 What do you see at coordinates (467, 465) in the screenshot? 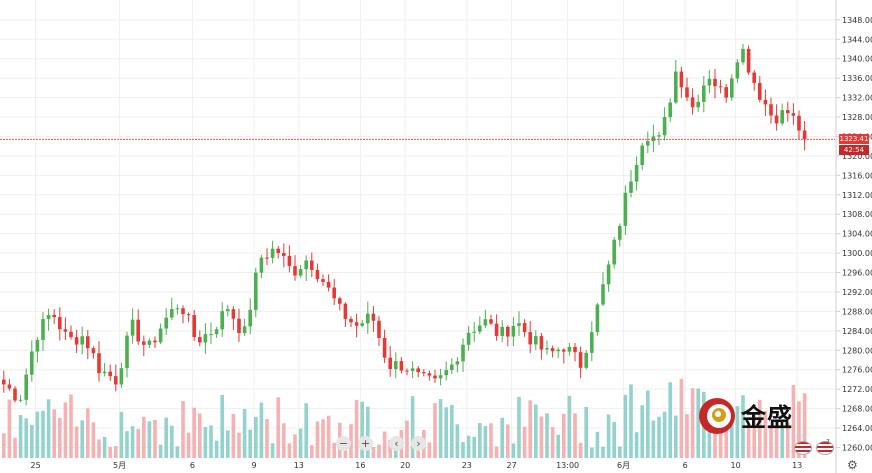
I see `x-tick-label: 23` at bounding box center [467, 465].